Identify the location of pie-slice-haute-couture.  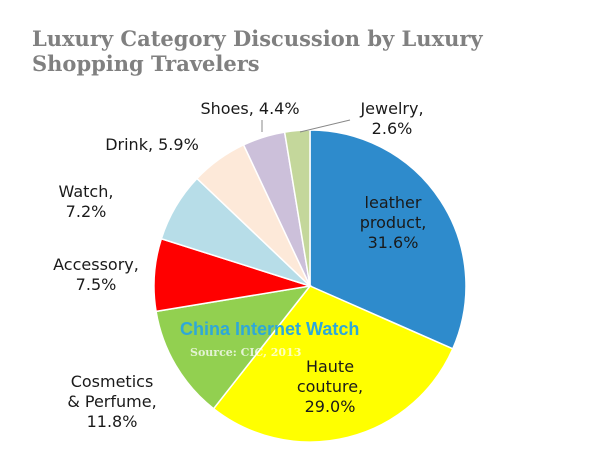
(333, 364).